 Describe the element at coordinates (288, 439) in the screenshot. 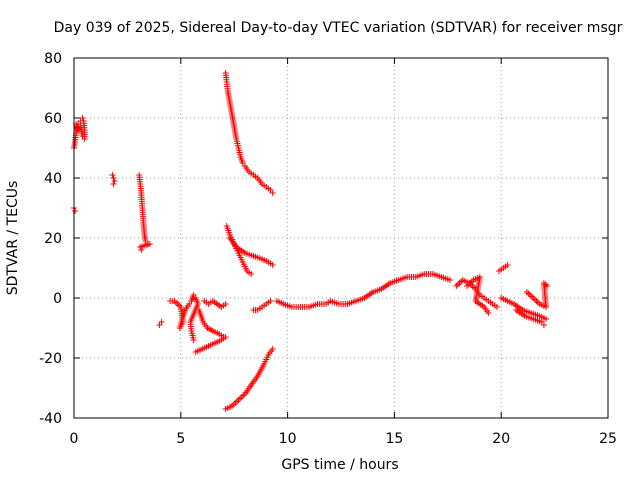

I see `x-tick-label: 10` at that location.